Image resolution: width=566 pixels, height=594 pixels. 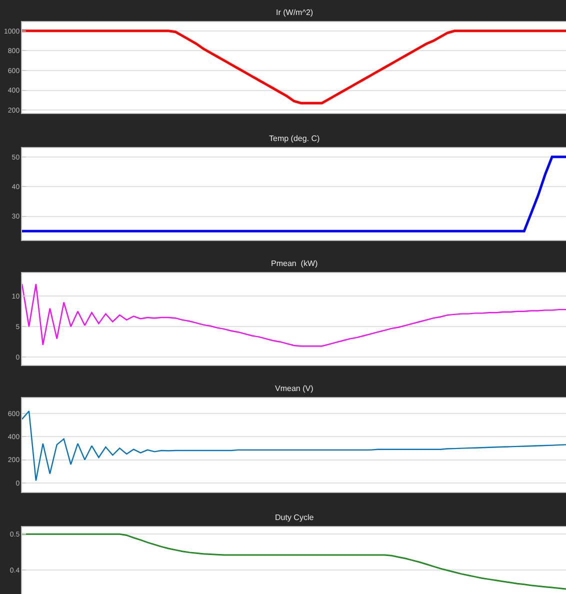 What do you see at coordinates (294, 517) in the screenshot?
I see `chart-title: Duty Cycle` at bounding box center [294, 517].